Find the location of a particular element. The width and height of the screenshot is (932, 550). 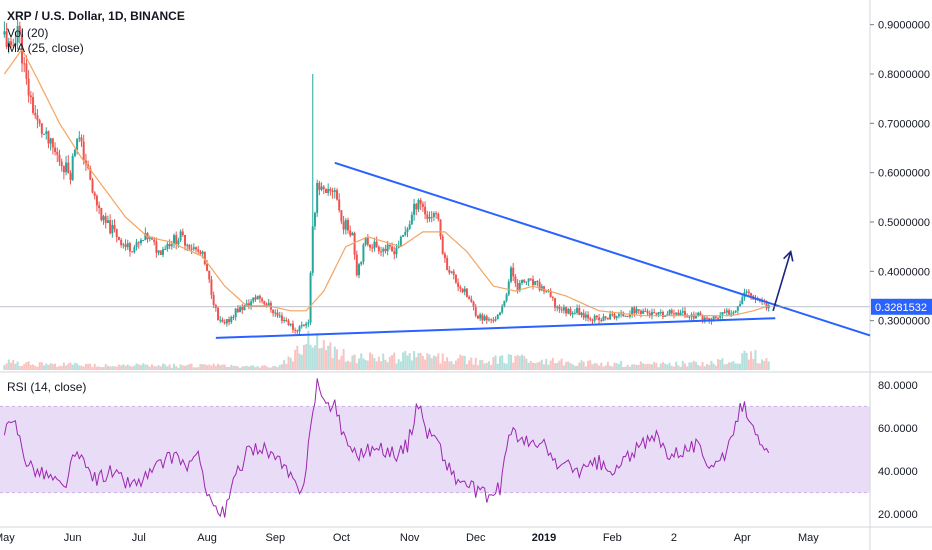

price-tick-label: 0.8000000 is located at coordinates (904, 75).